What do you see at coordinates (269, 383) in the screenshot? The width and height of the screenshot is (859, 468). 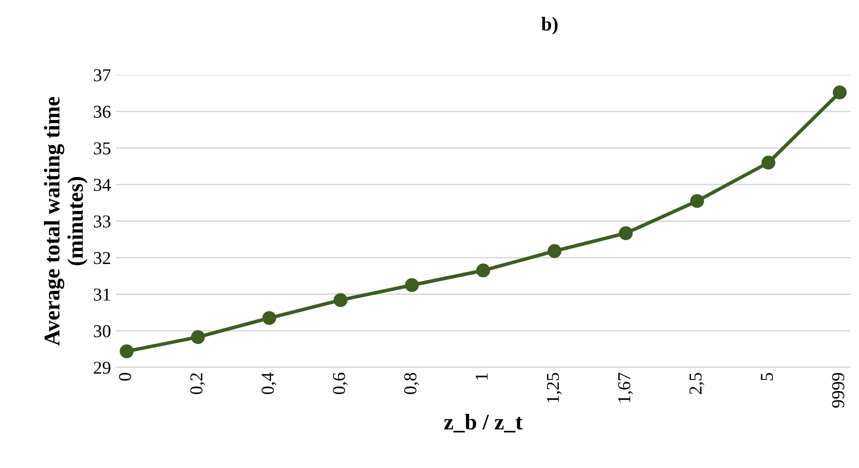 I see `x-tick-label: 0,4` at bounding box center [269, 383].